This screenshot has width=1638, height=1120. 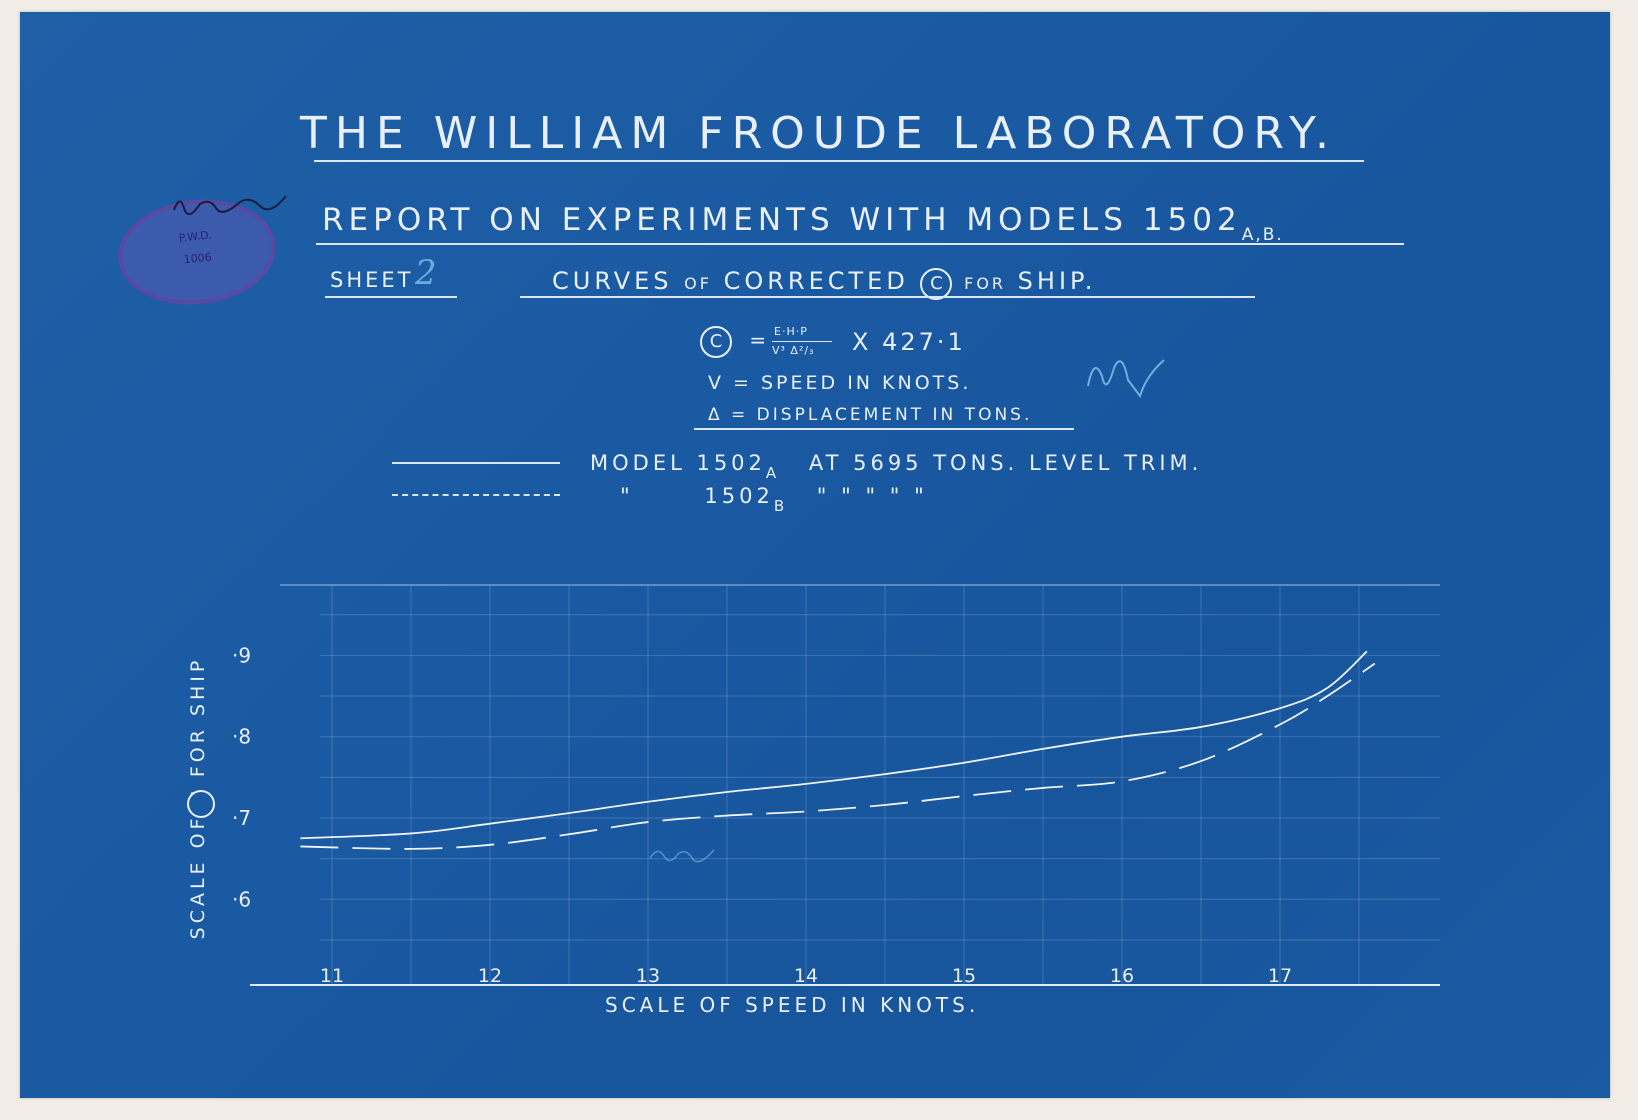 I want to click on sheet-number: 2, so click(x=426, y=273).